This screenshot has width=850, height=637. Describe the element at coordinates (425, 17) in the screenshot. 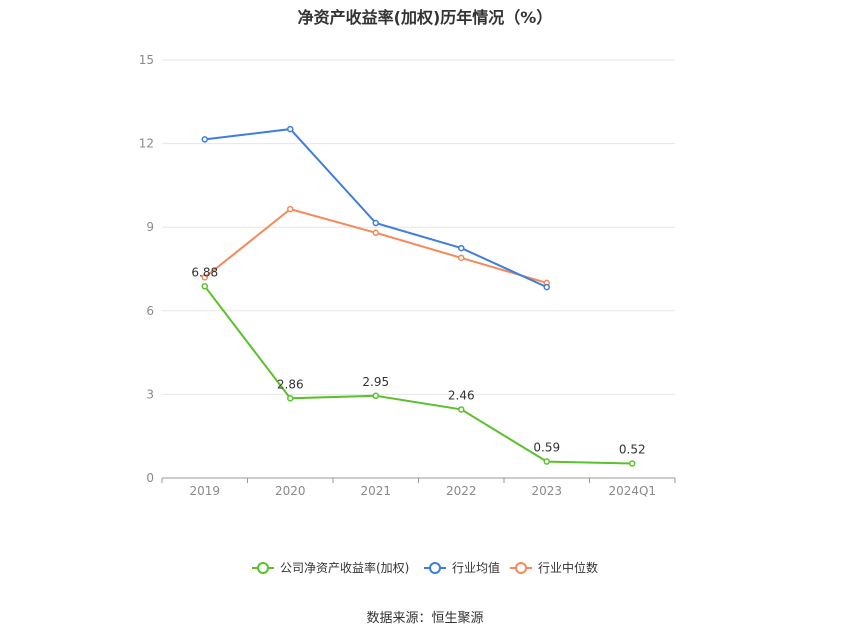

I see `chart-title: 净资产收益率(加权)历年情况（%）` at that location.